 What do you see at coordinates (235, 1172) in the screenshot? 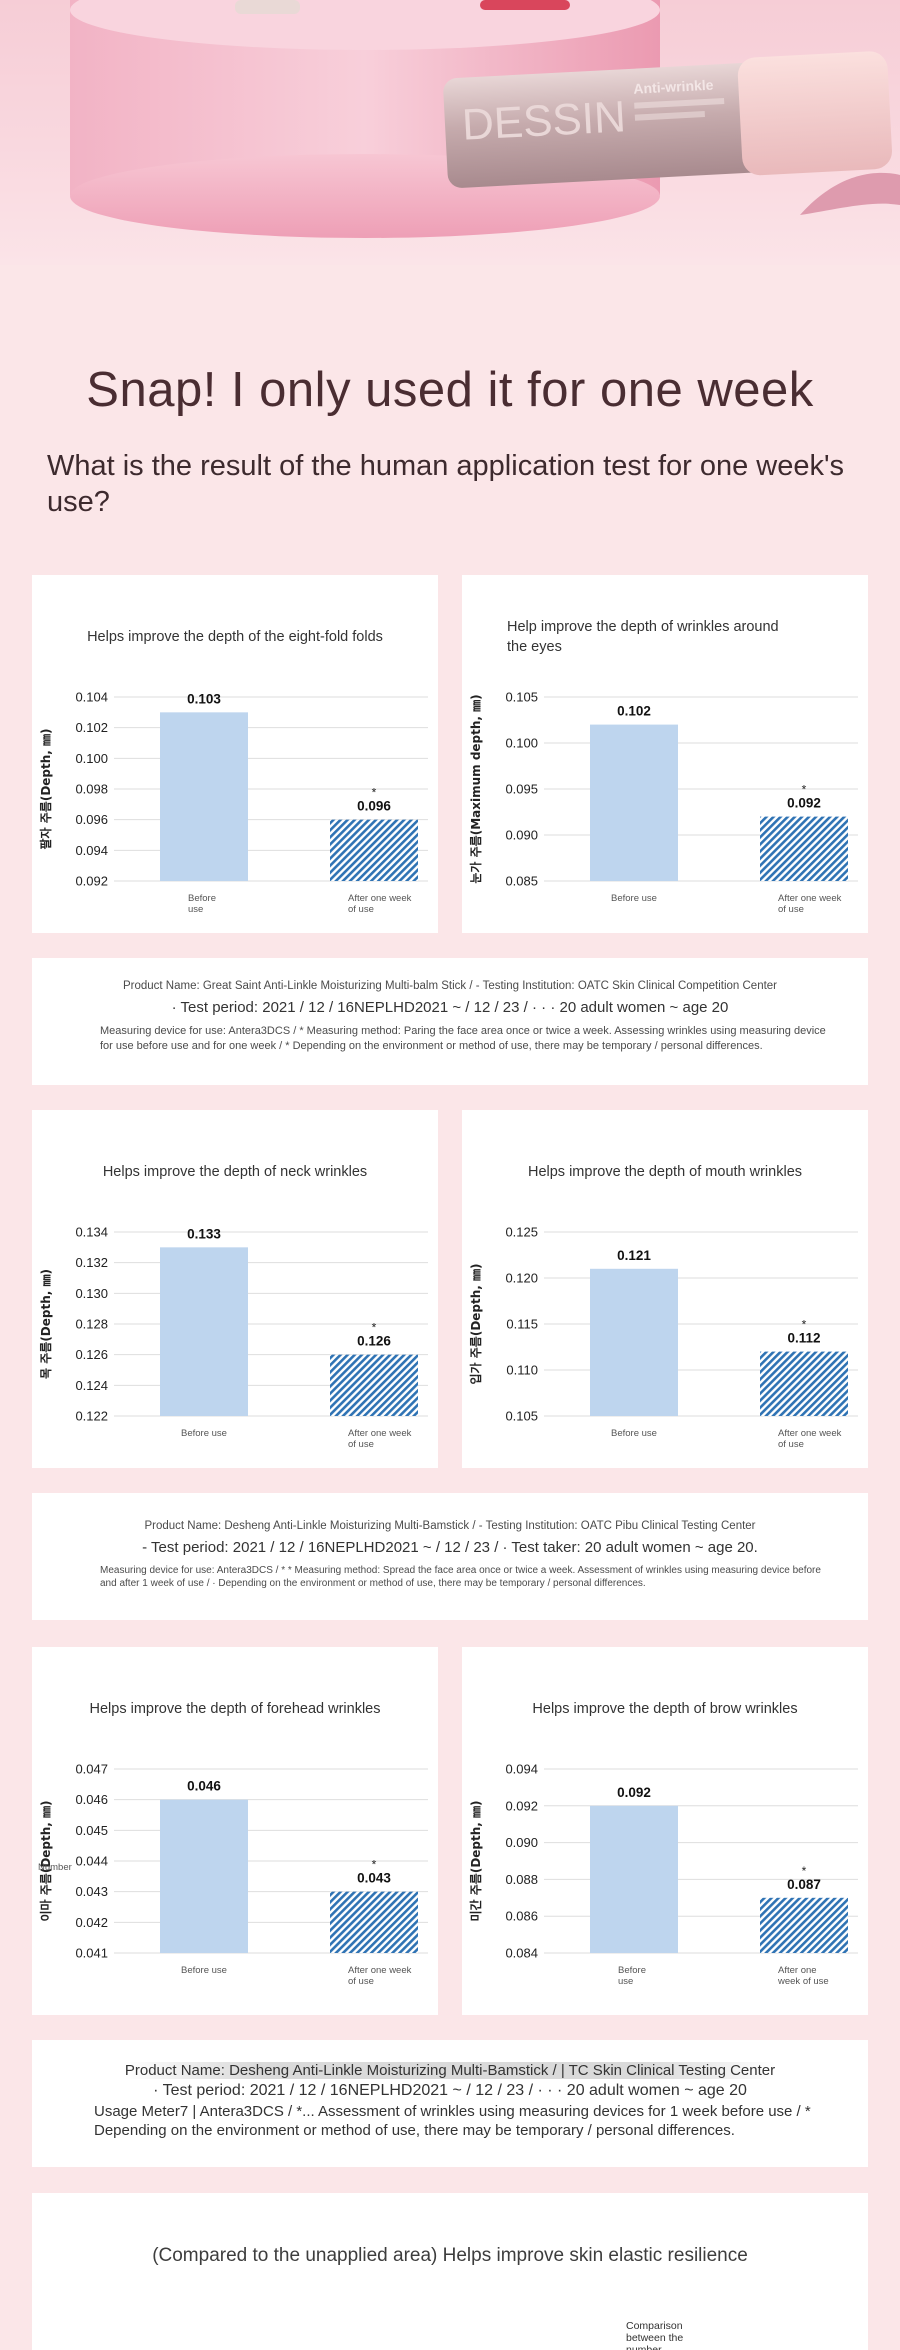
I see `chart-title: Helps improve the depth of neck wrinkles` at bounding box center [235, 1172].